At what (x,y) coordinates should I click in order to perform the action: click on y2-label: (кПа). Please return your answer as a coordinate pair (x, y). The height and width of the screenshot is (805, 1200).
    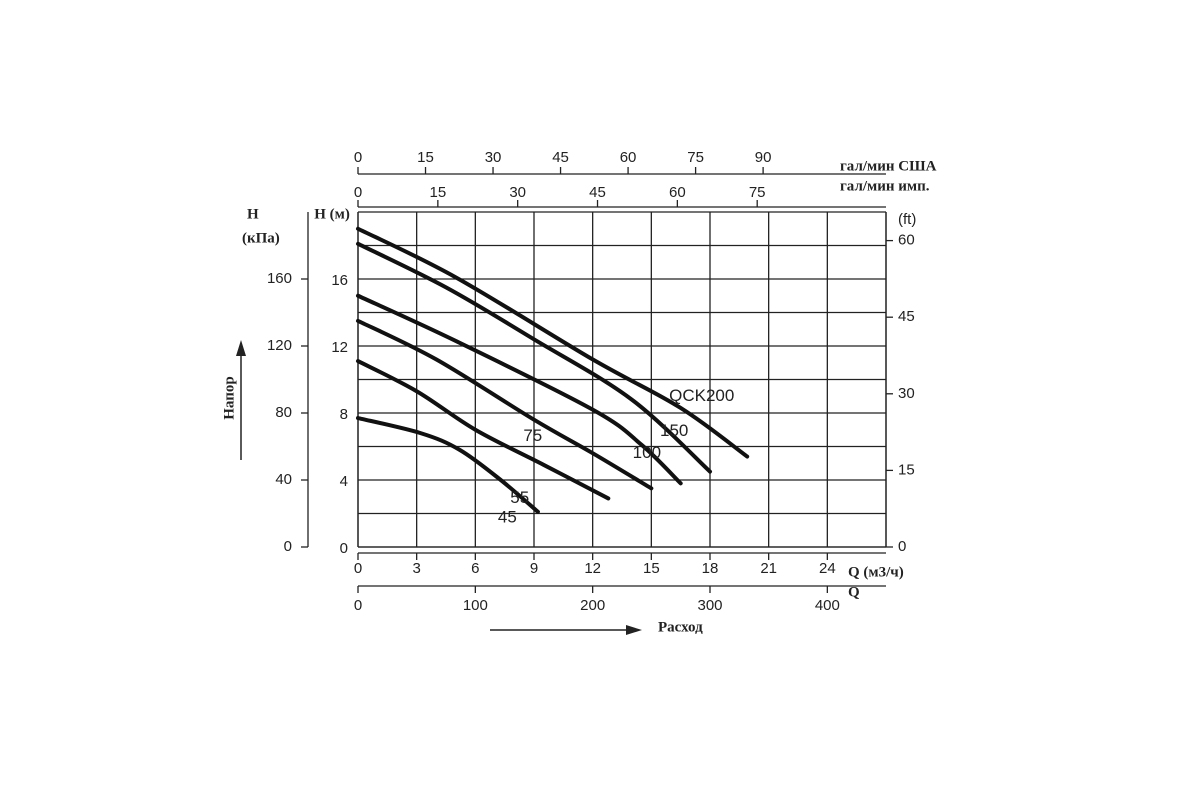
    Looking at the image, I should click on (261, 238).